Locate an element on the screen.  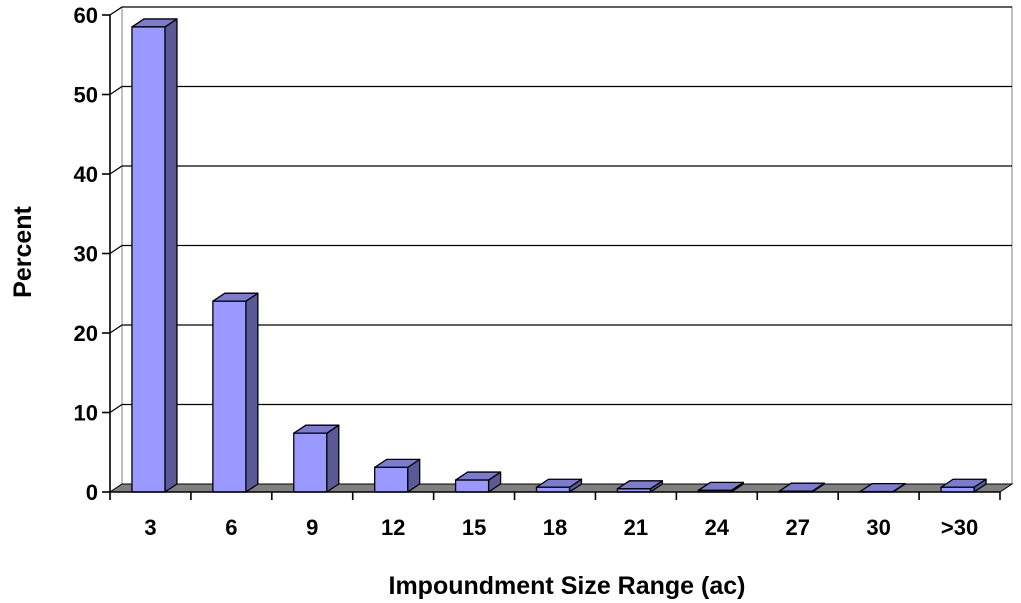
x-tick-label: 3 is located at coordinates (150, 527).